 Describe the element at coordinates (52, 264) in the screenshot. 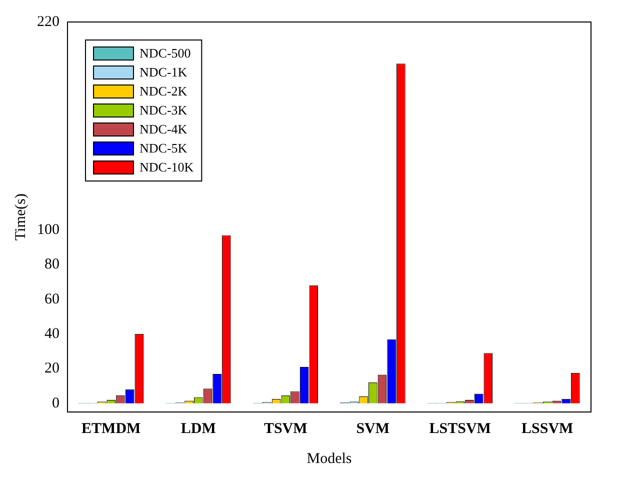

I see `y-tick-label: 80` at that location.